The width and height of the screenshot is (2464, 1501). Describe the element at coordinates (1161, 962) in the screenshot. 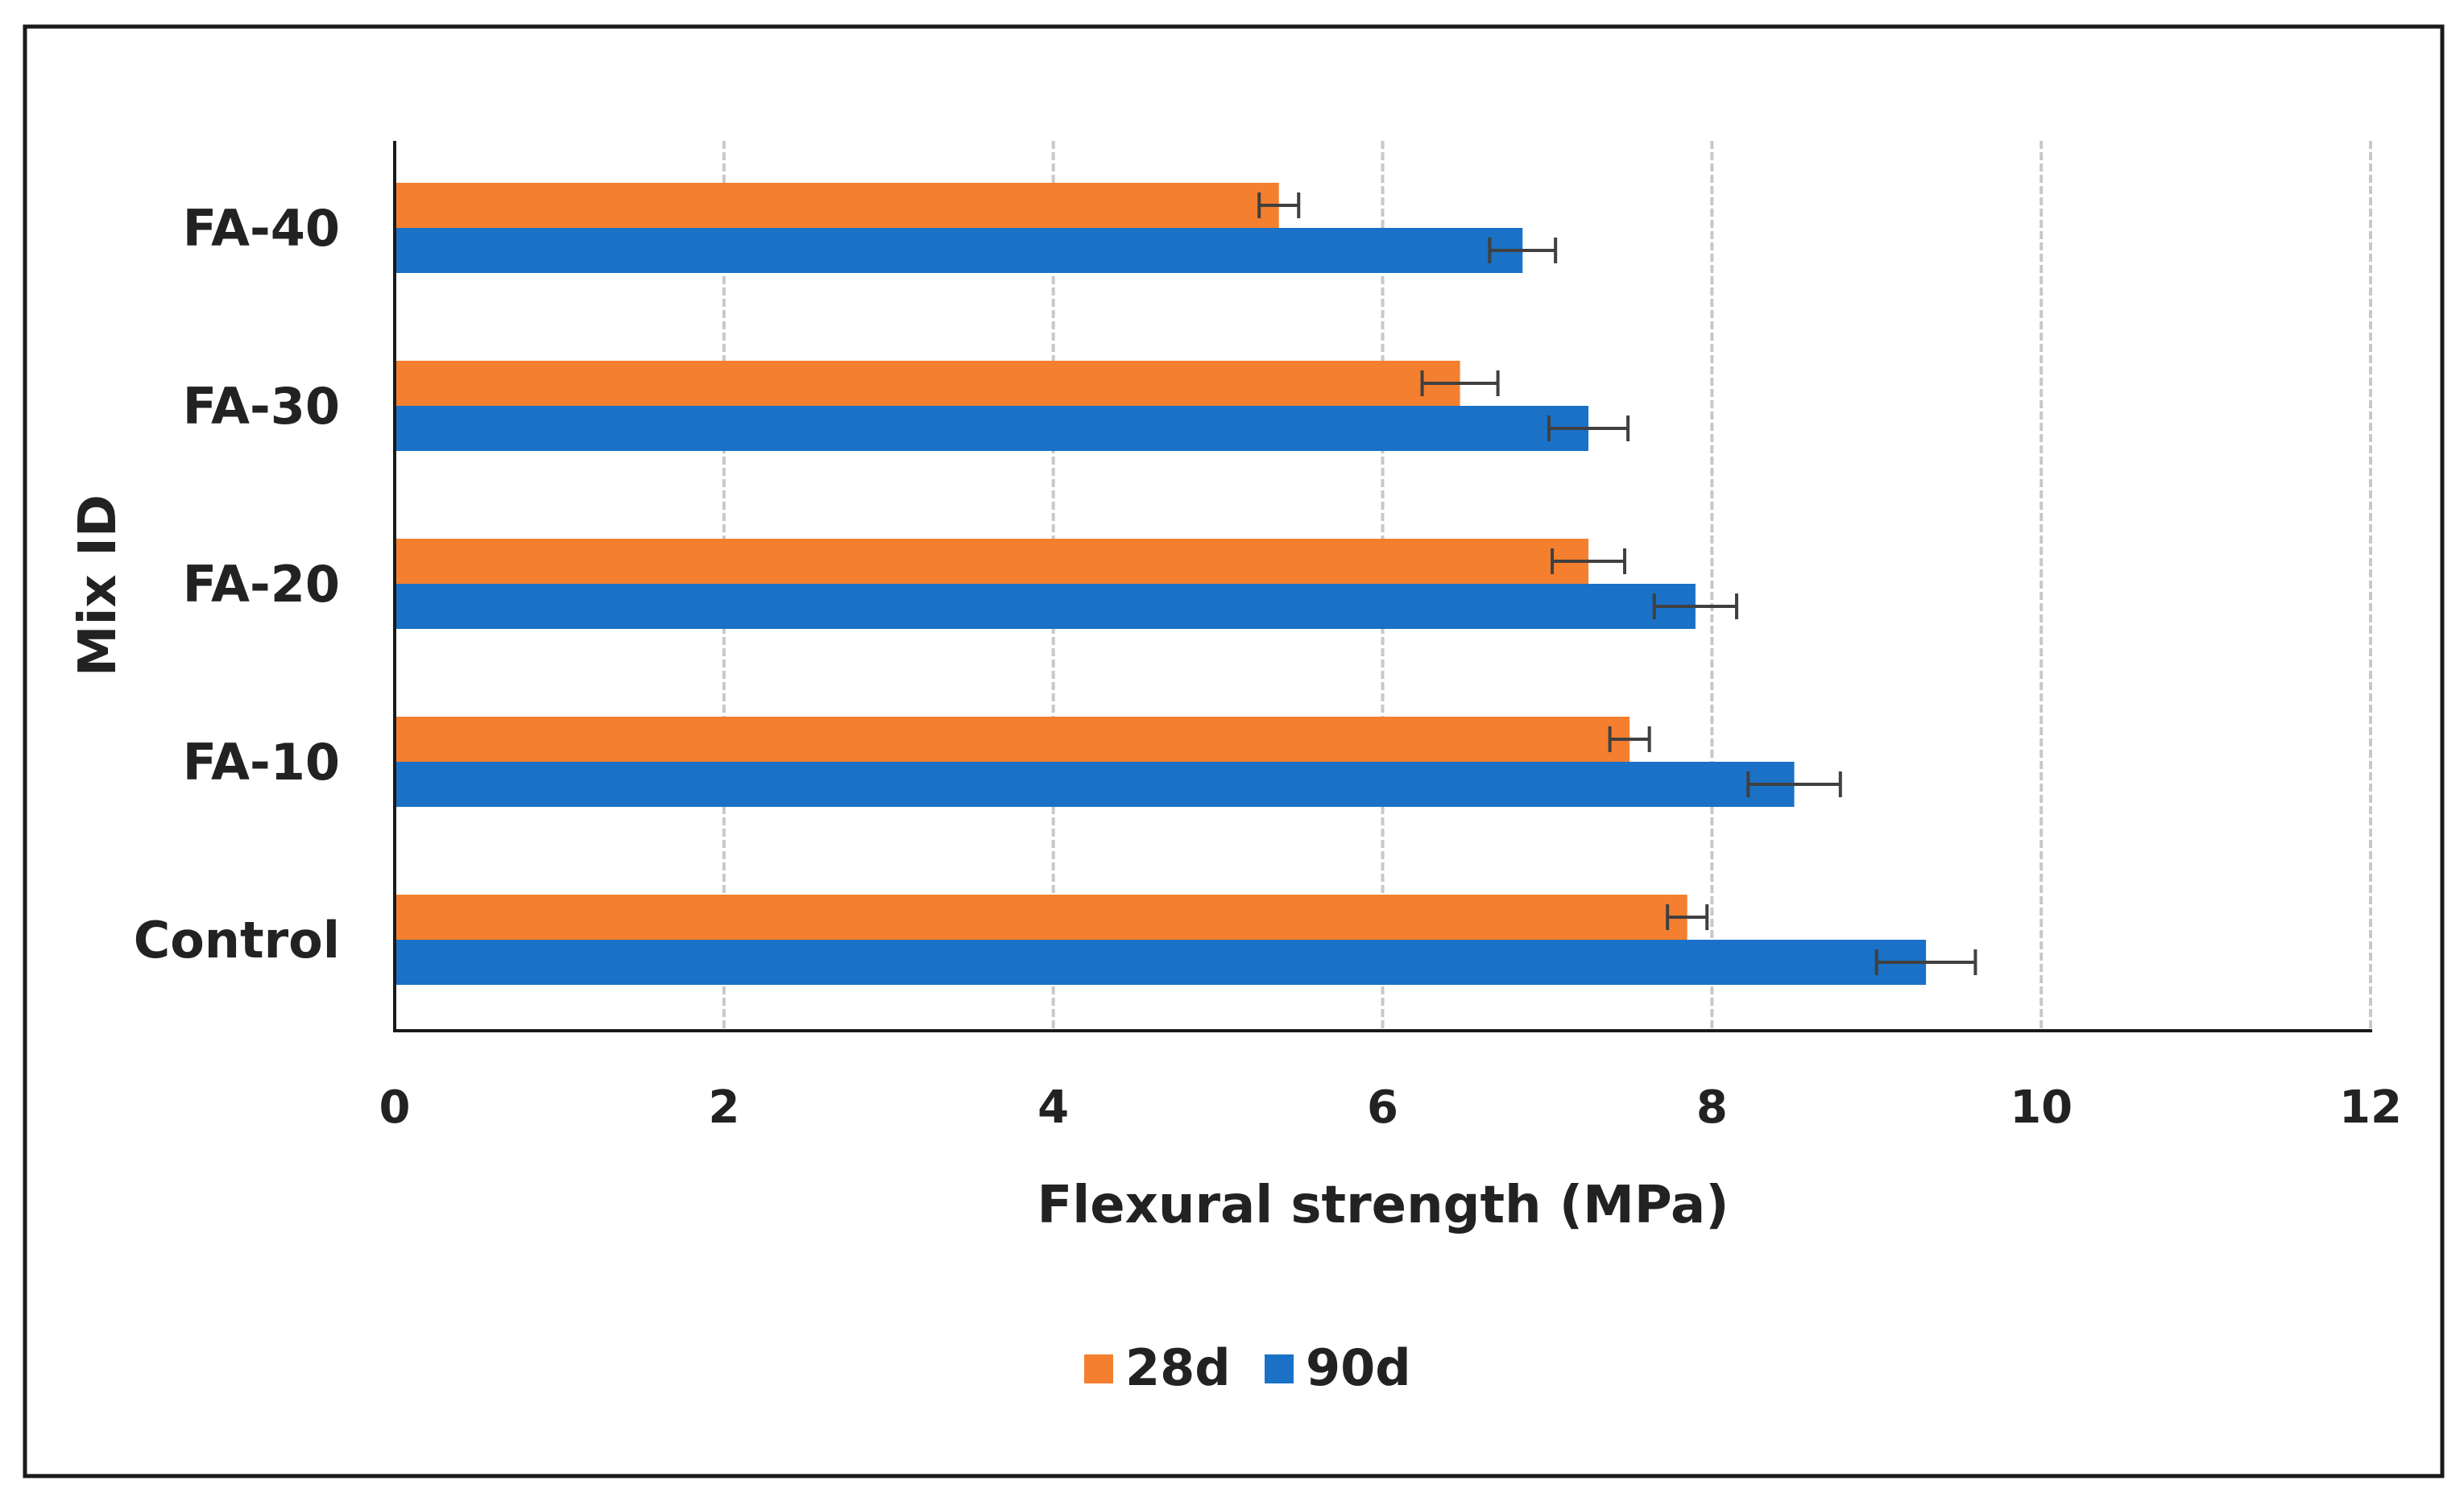

I see `bar-control-90d` at that location.